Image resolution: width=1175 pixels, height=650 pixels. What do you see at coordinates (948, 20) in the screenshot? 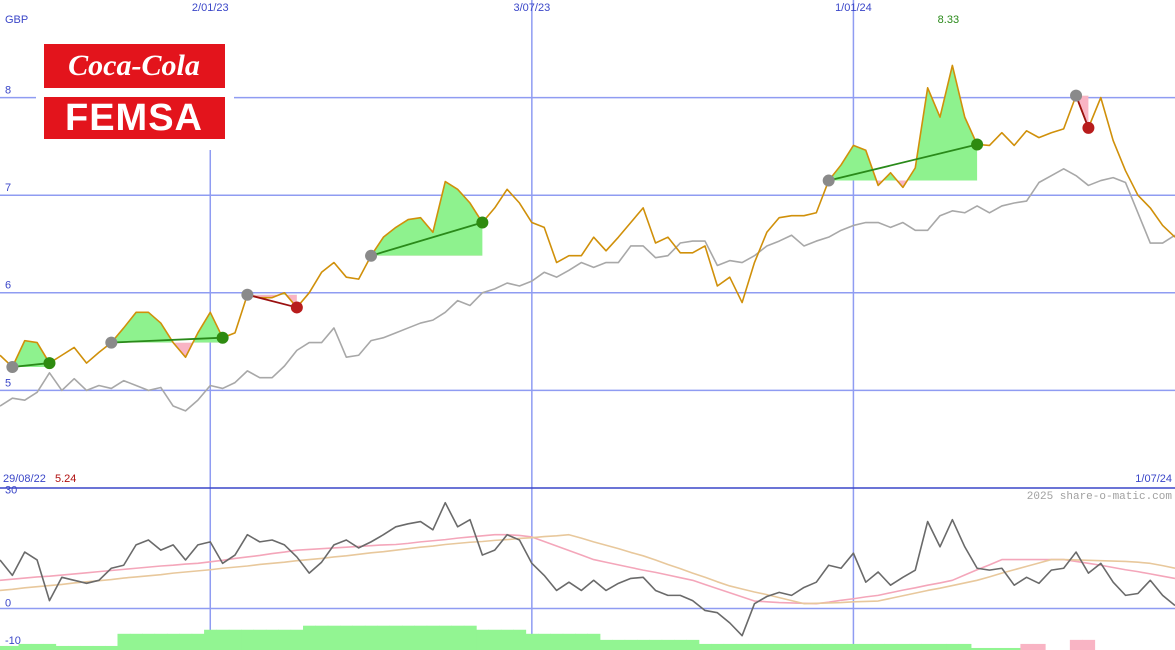
I see `max-value: 8.33` at bounding box center [948, 20].